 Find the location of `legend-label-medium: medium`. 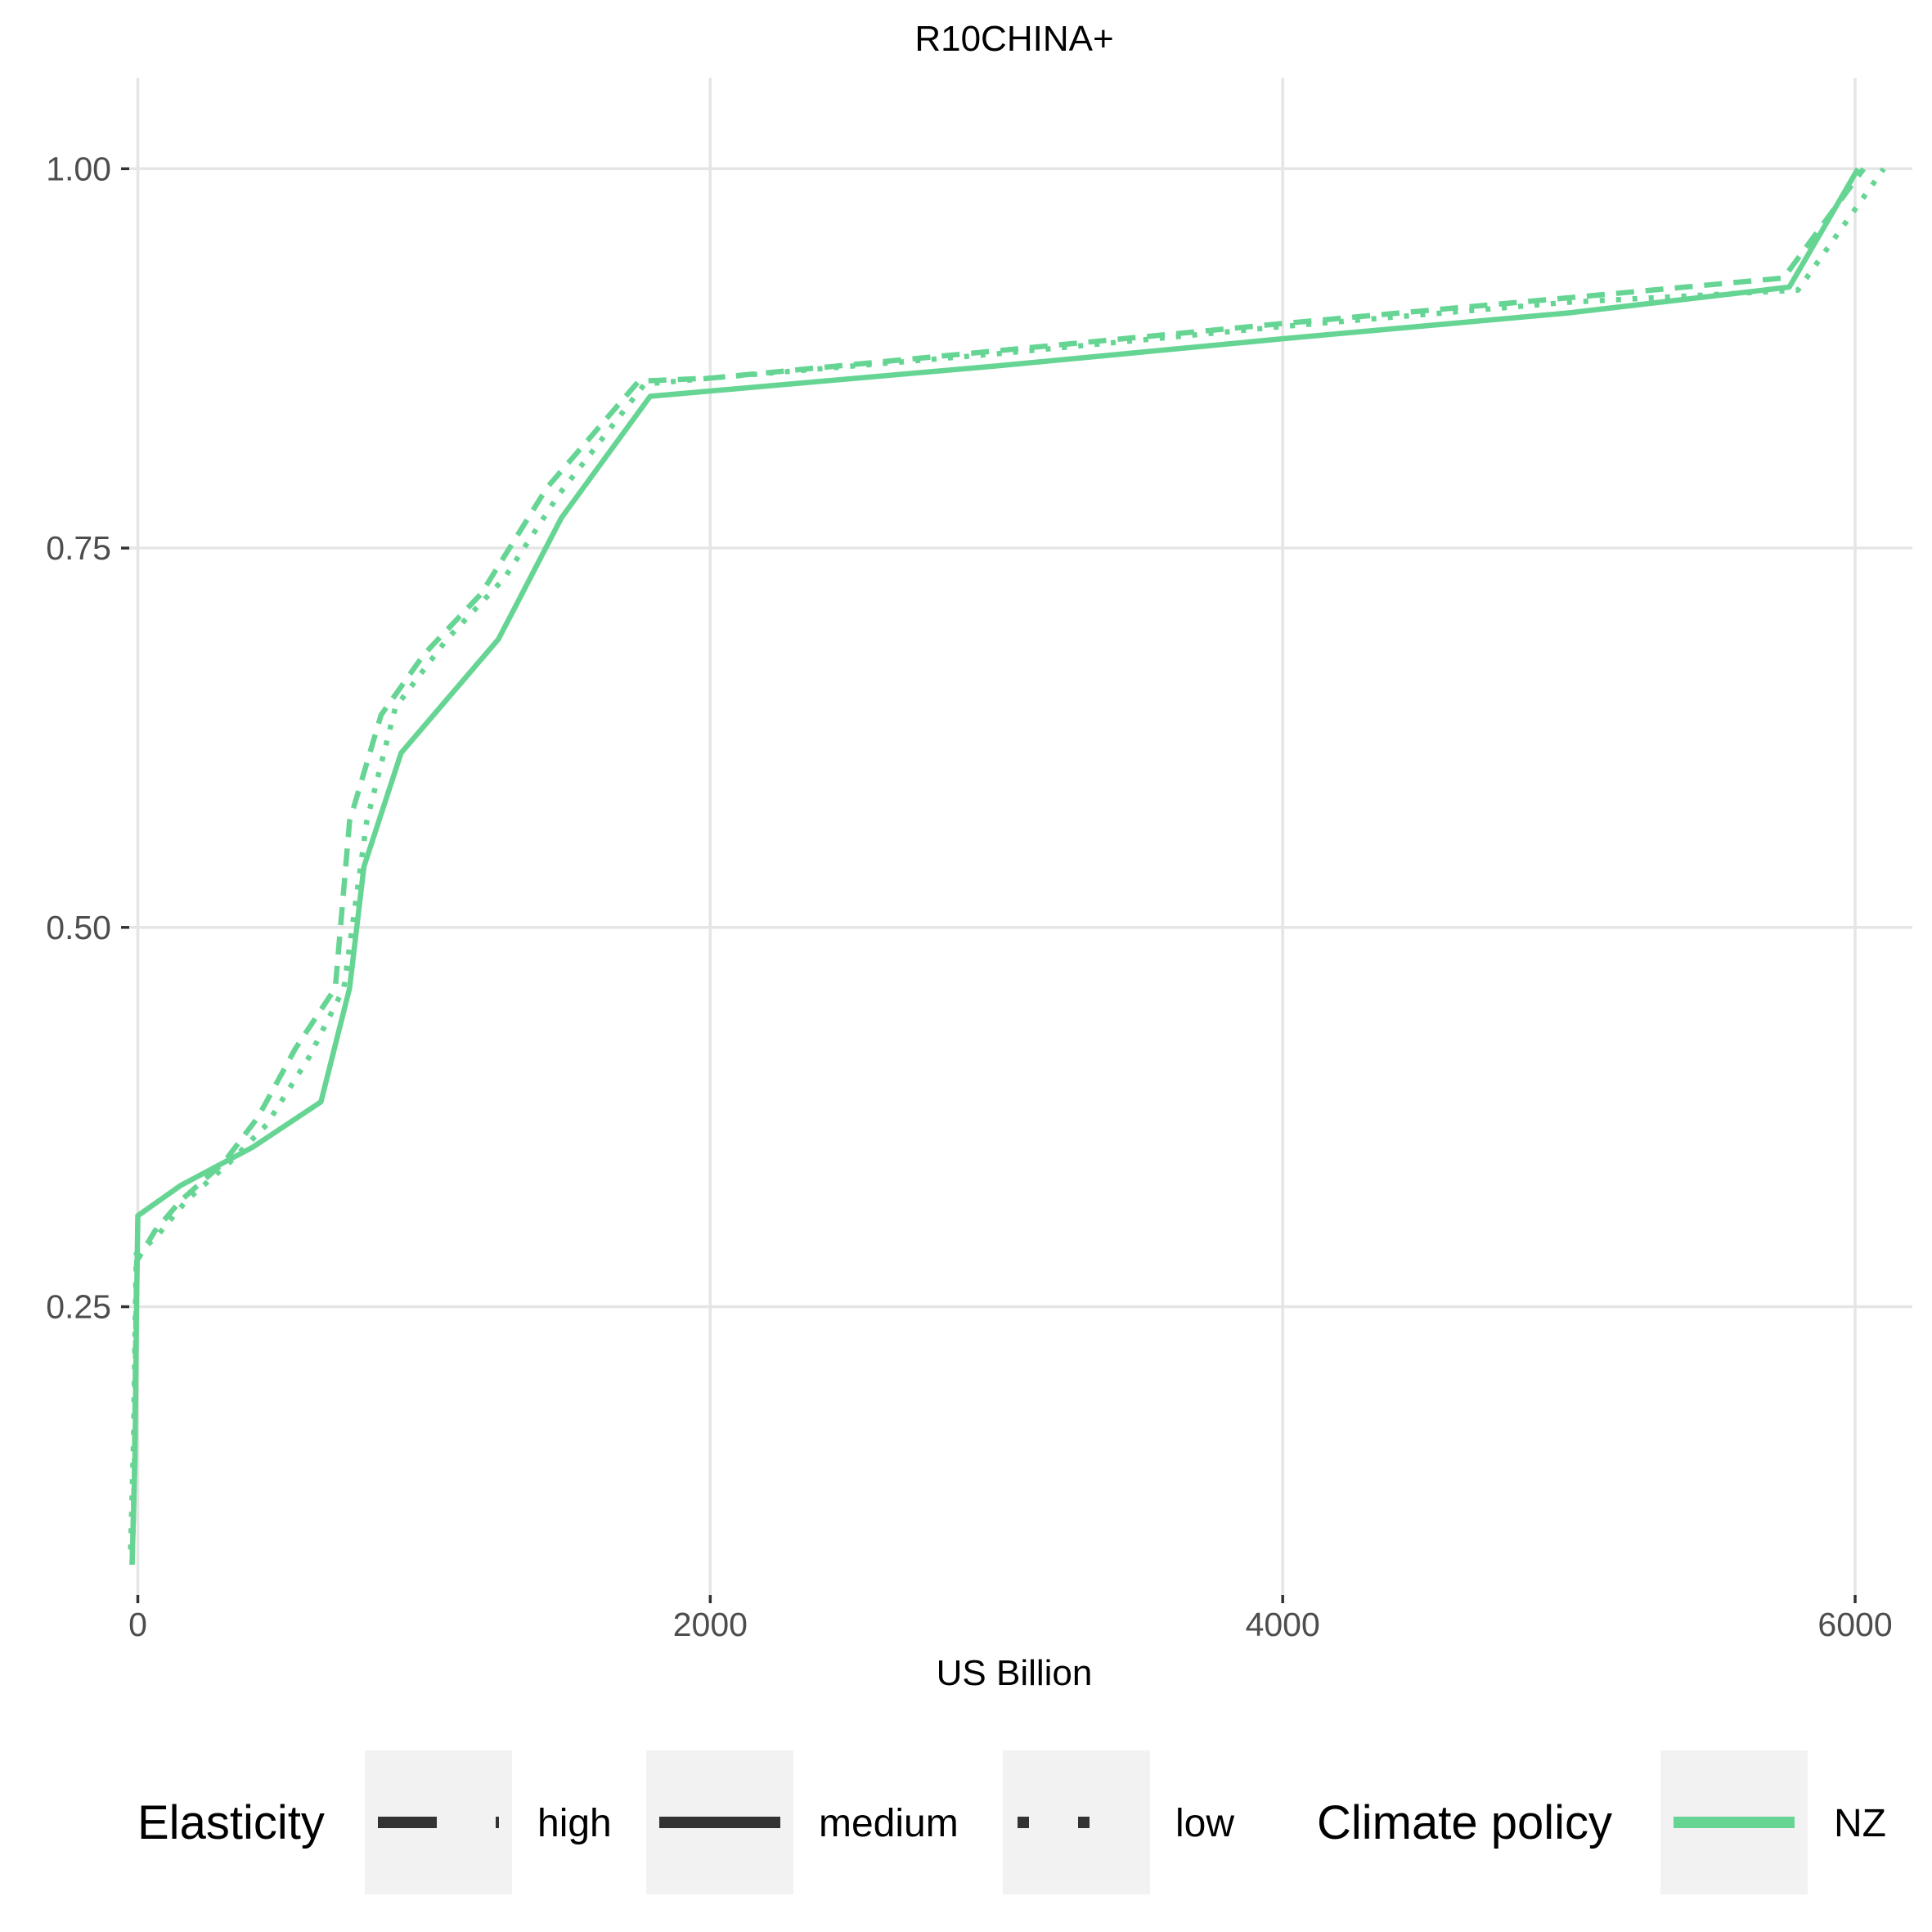

legend-label-medium: medium is located at coordinates (889, 1824).